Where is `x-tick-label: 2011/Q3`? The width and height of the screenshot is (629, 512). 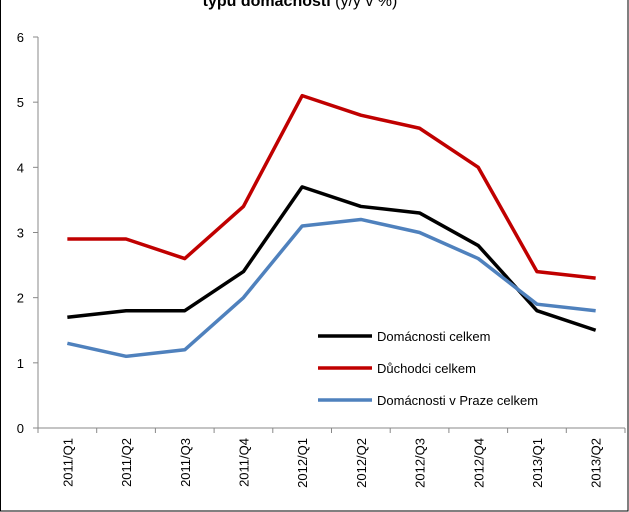
x-tick-label: 2011/Q3 is located at coordinates (185, 462).